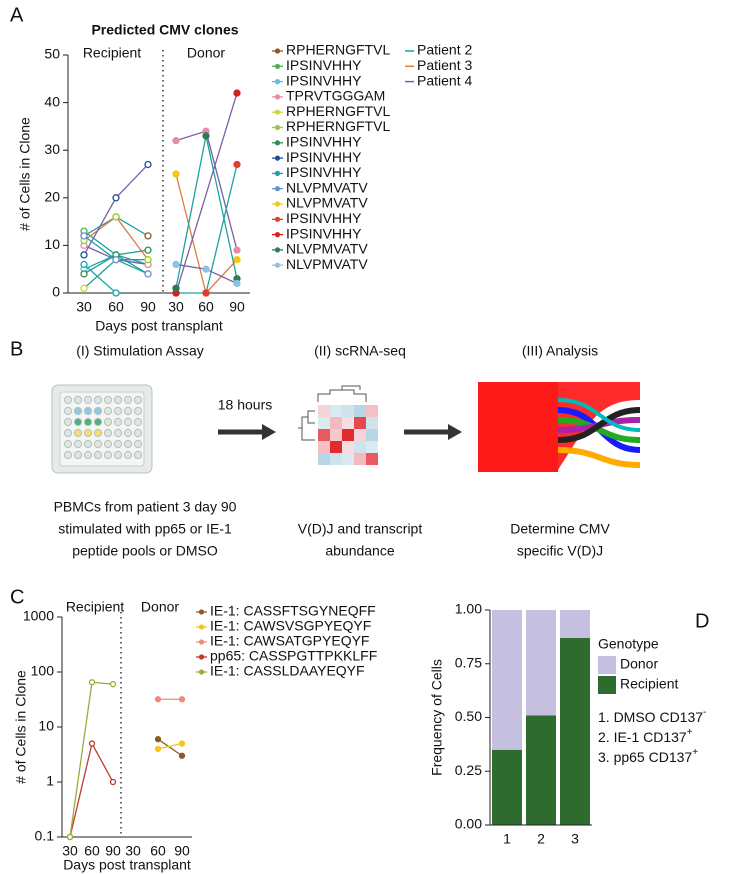  I want to click on note-text: 3. pp65 CD137, so click(645, 757).